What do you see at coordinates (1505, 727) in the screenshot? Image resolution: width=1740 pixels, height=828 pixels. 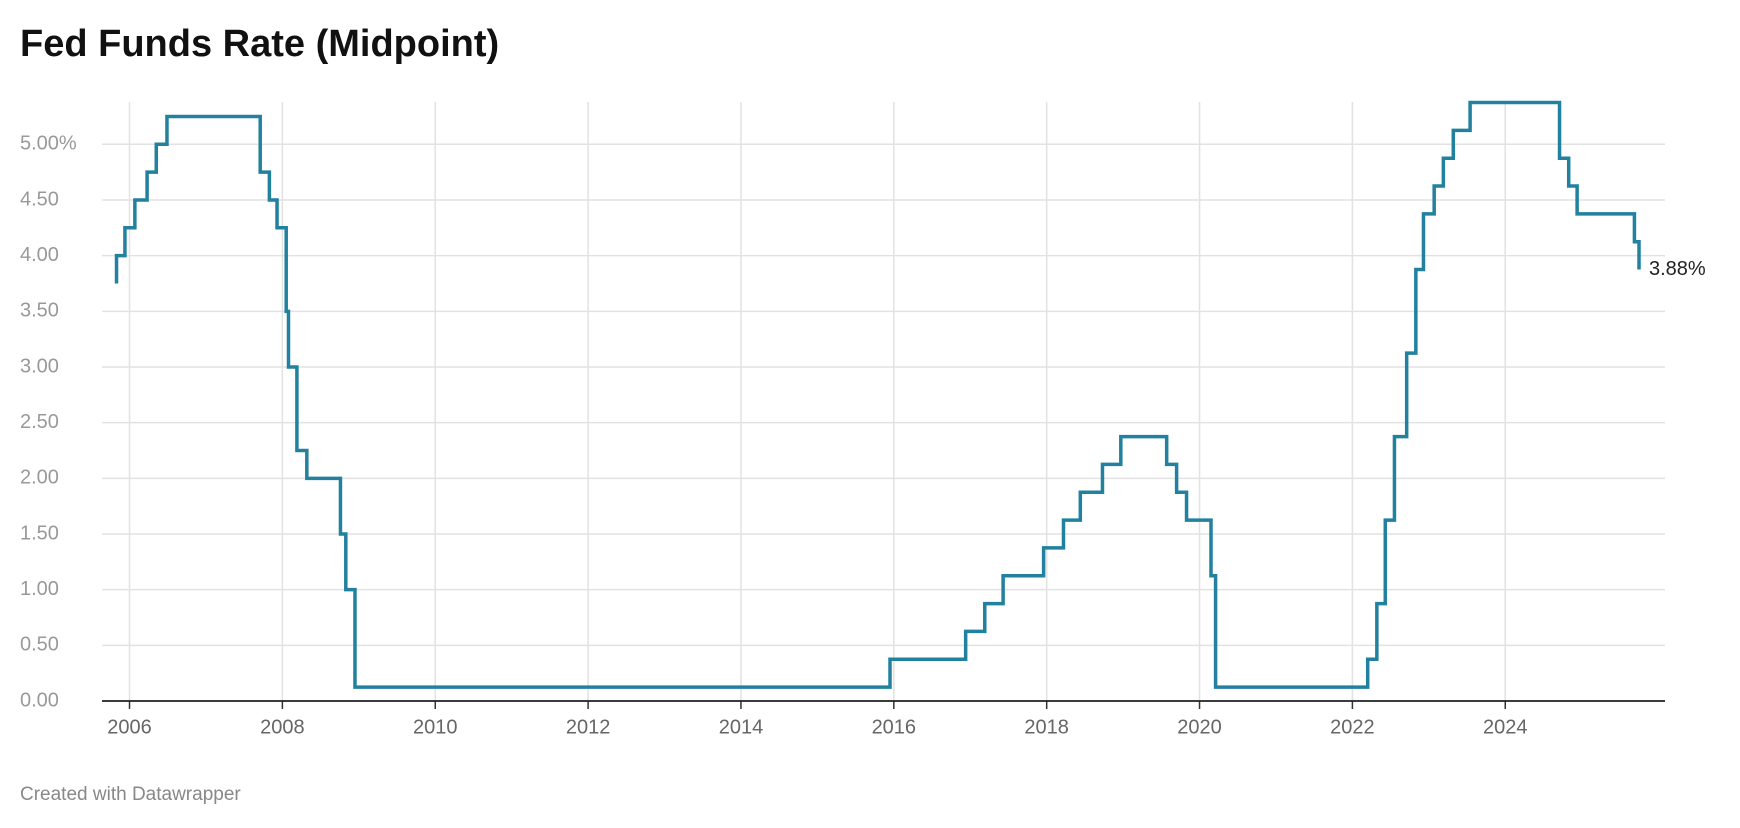 I see `x-tick-label: 2024` at bounding box center [1505, 727].